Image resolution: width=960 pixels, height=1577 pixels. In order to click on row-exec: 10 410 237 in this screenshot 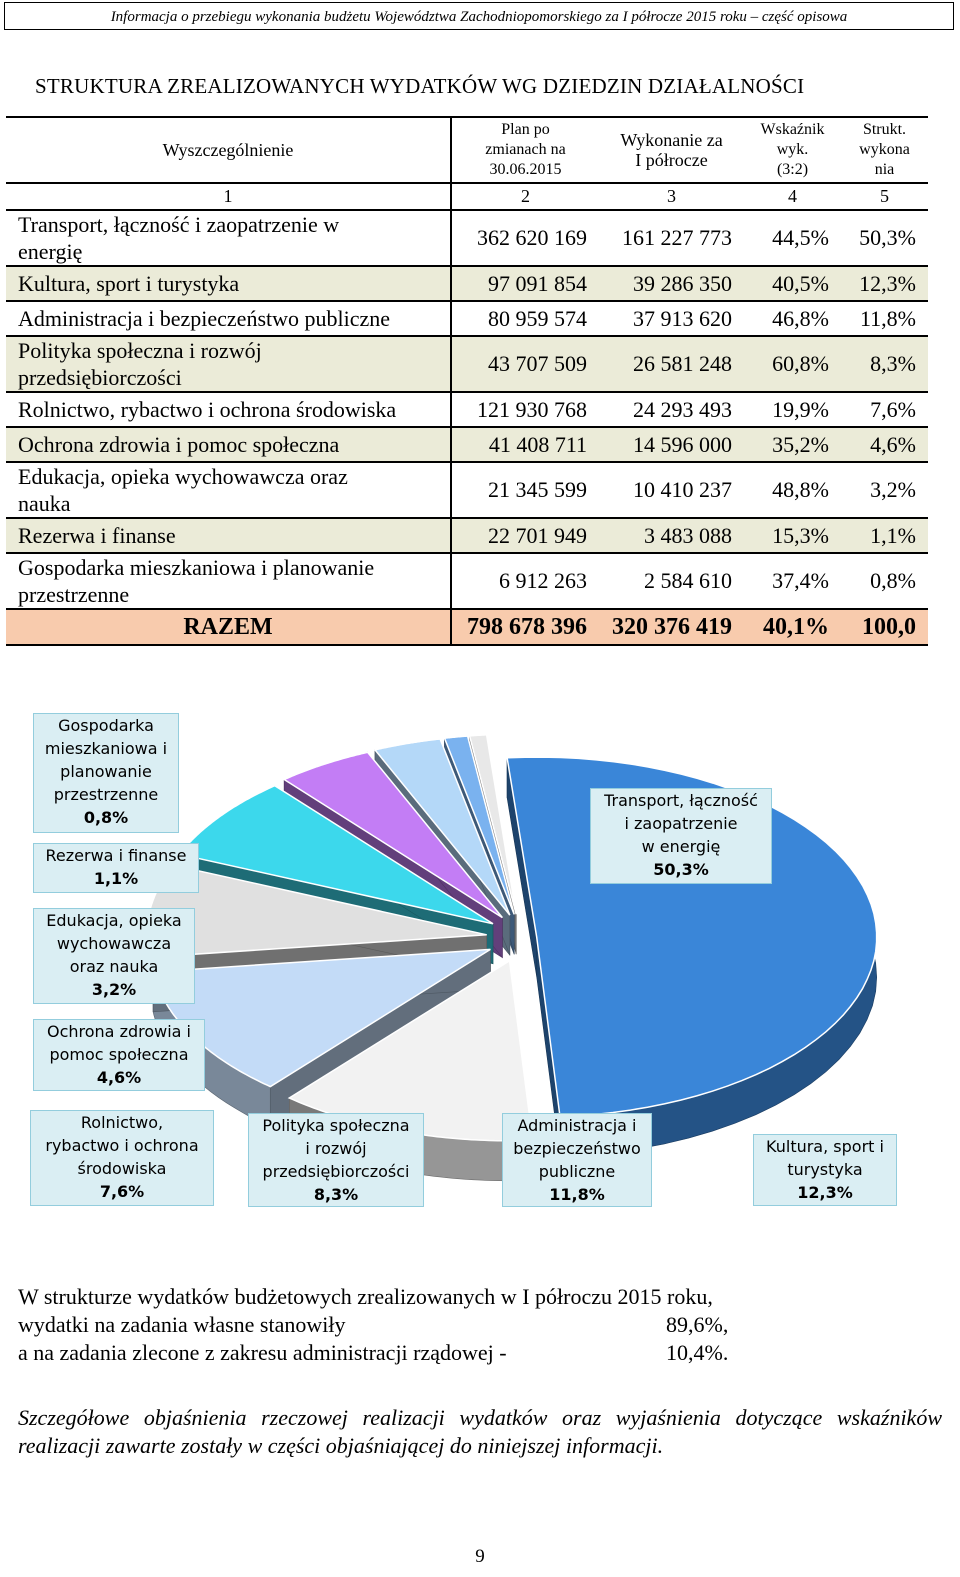, I will do `click(671, 490)`.